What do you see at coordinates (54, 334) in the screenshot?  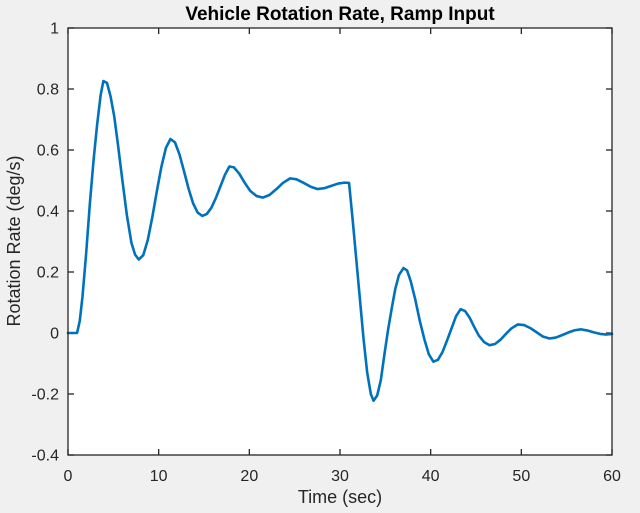 I see `y-tick-label: 0` at bounding box center [54, 334].